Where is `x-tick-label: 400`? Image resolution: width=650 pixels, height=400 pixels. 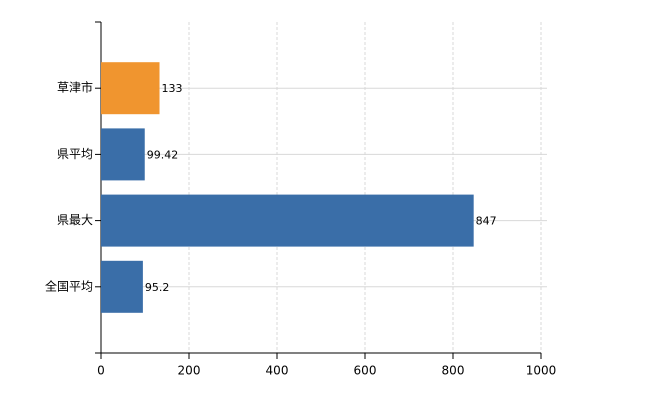
x-tick-label: 400 is located at coordinates (277, 371).